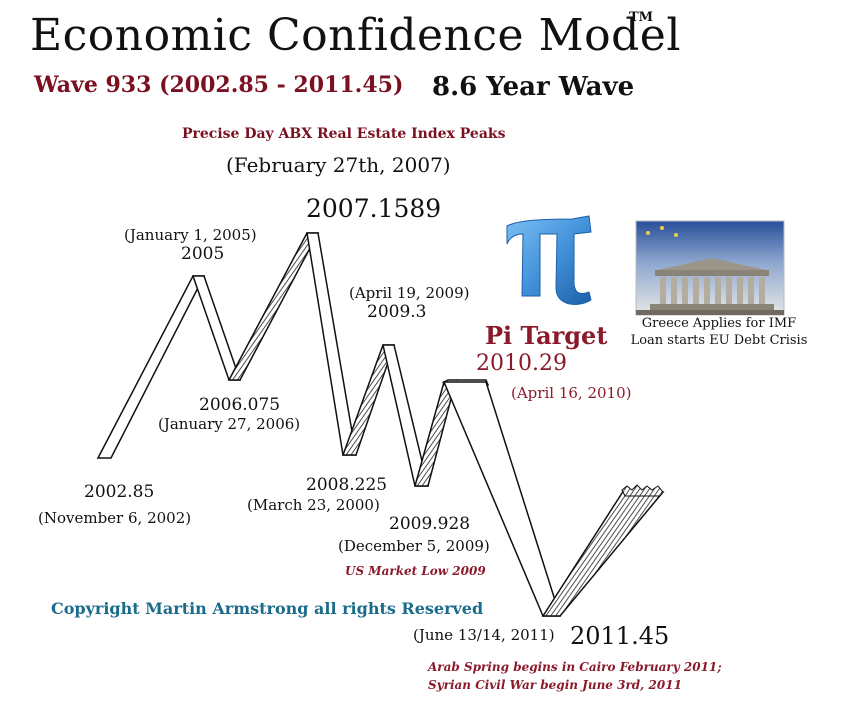 Image resolution: width=842 pixels, height=714 pixels. I want to click on pi-target-value: 2010.29, so click(521, 363).